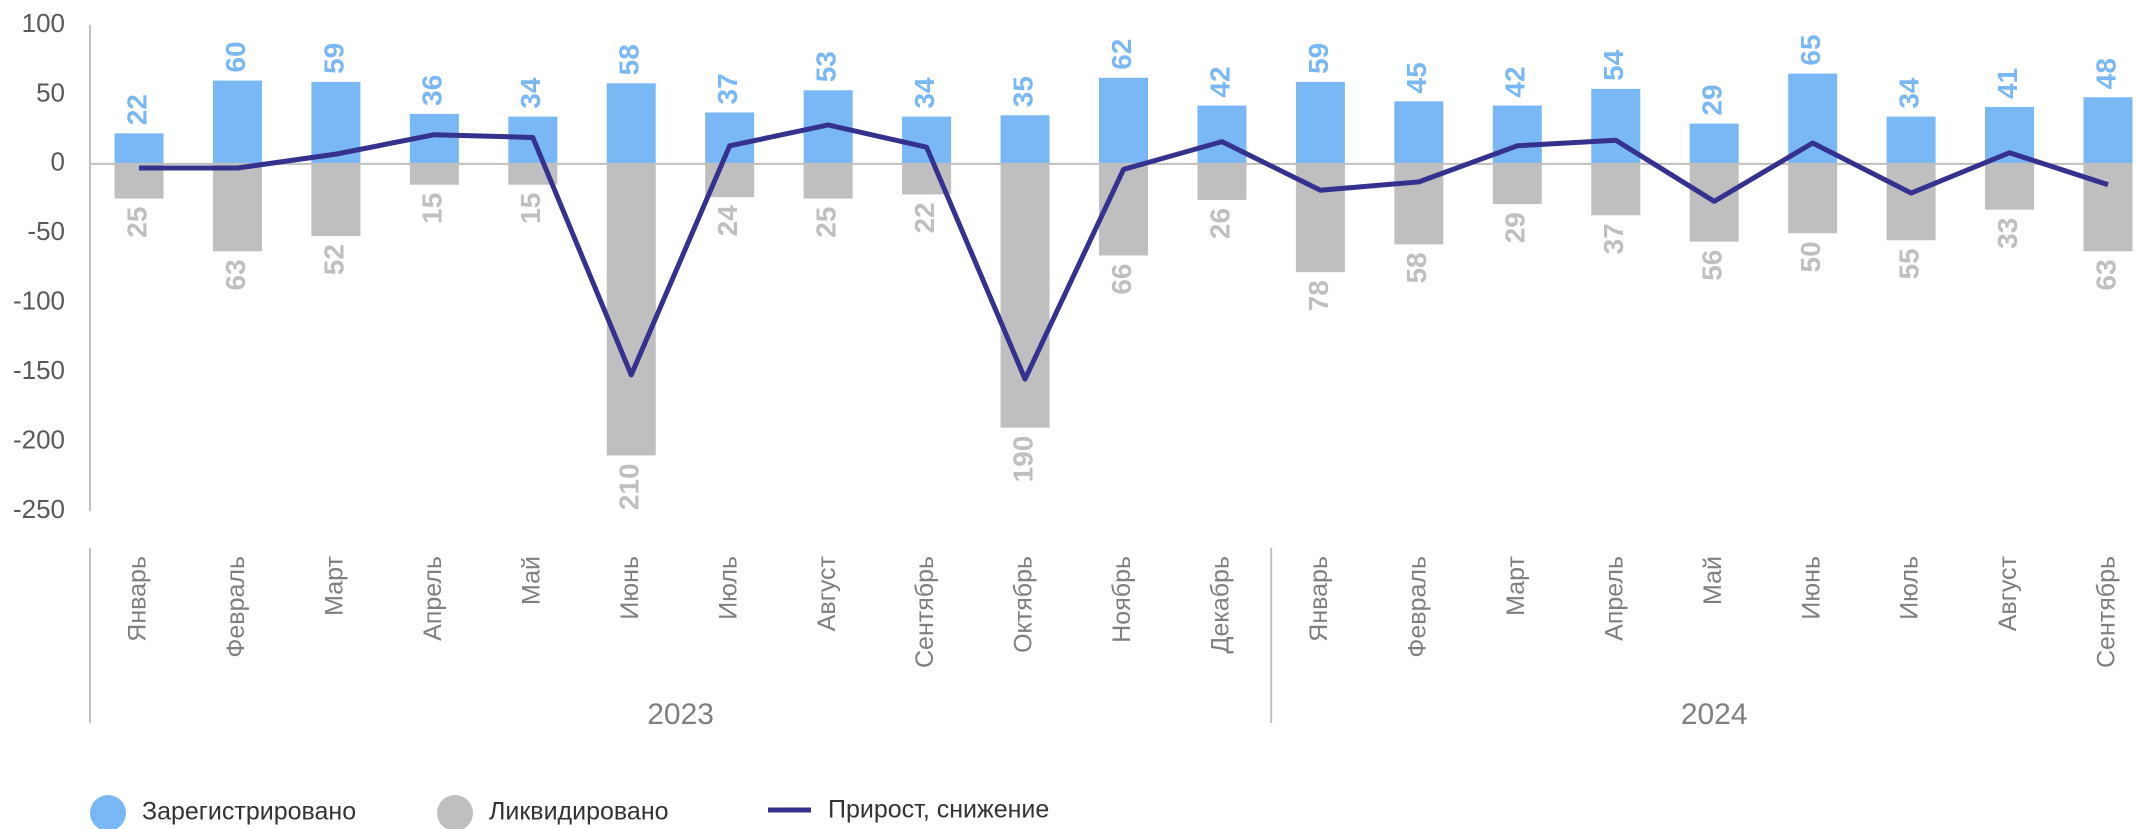  Describe the element at coordinates (249, 812) in the screenshot. I see `legend-label: Зарегистрировано` at that location.